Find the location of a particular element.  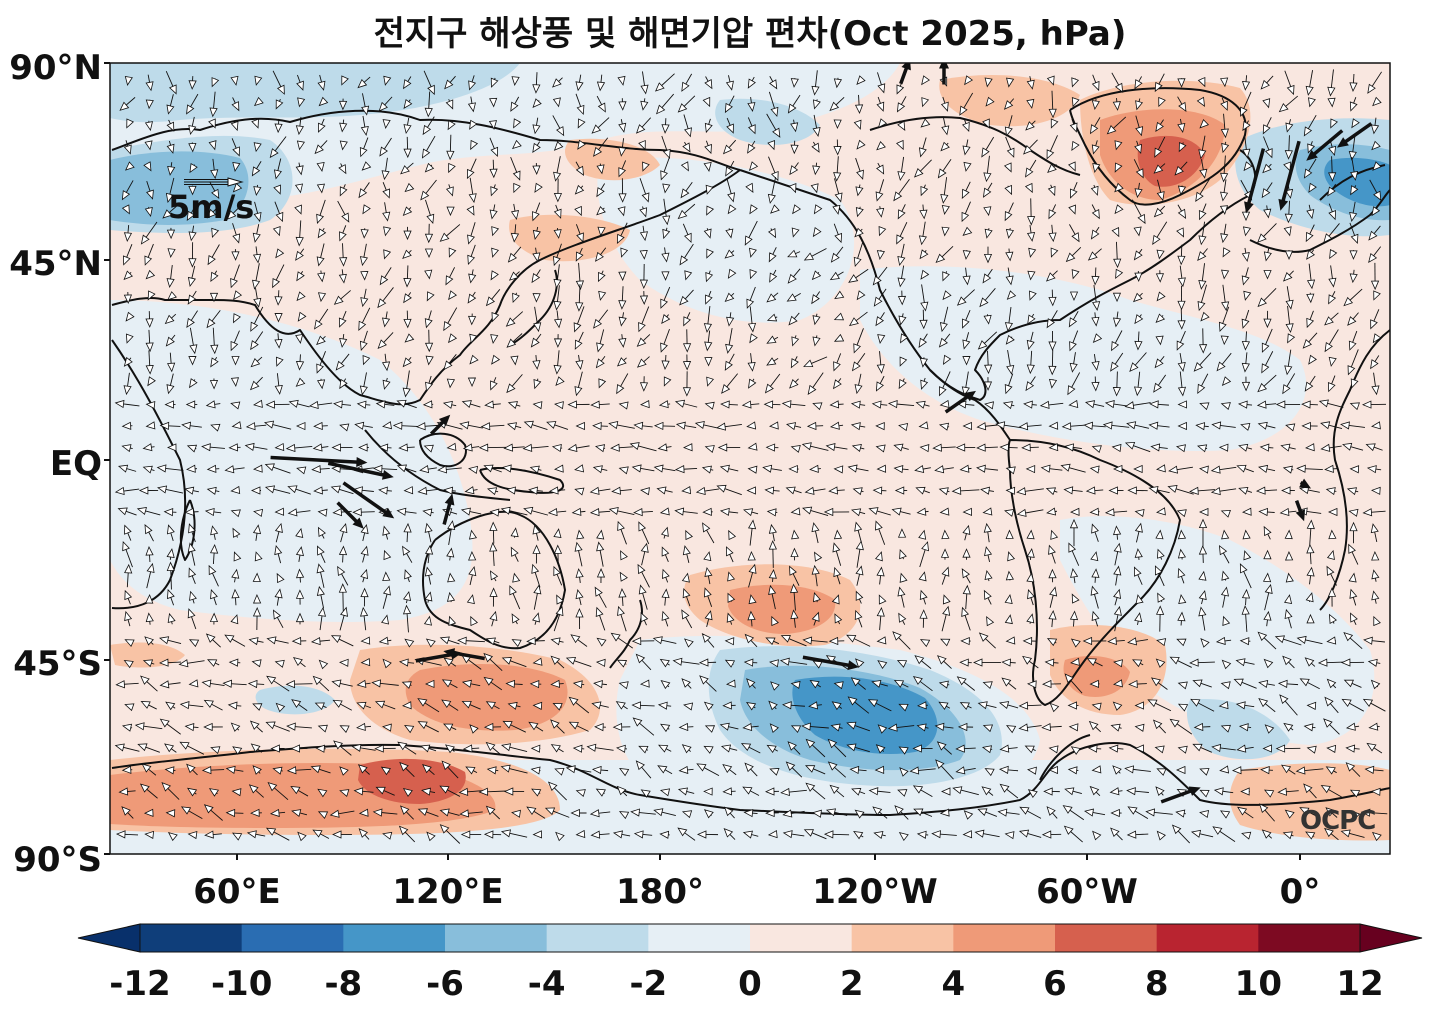

colorbar is located at coordinates (750, 938).